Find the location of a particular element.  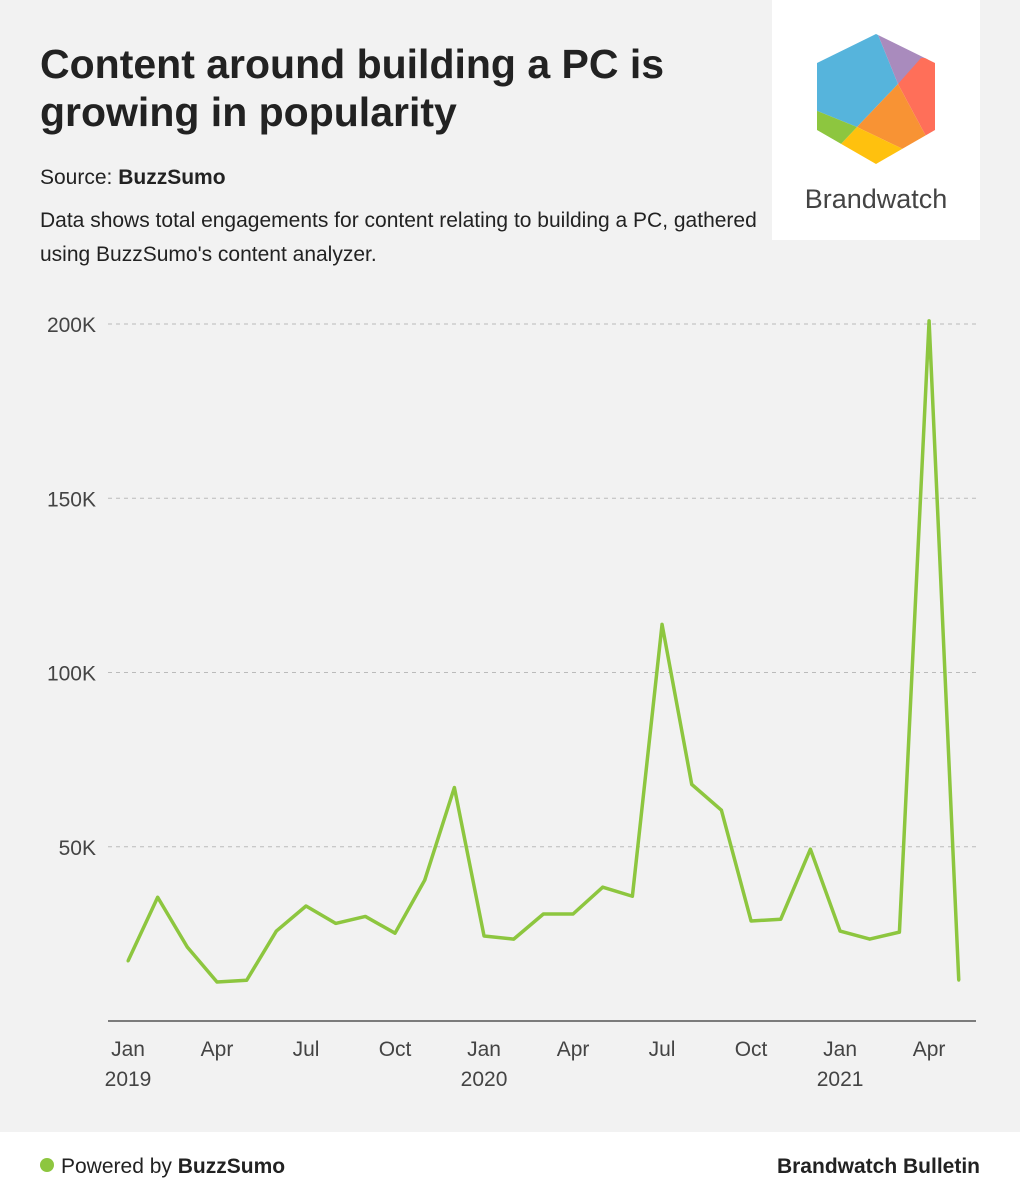

hexagon-logo-icon is located at coordinates (876, 99).